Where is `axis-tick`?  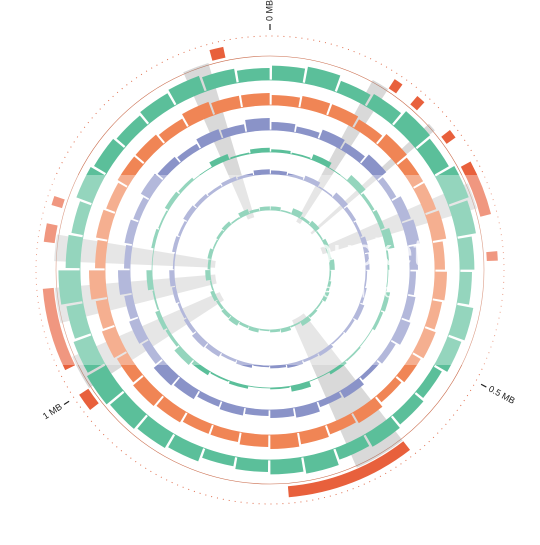 axis-tick is located at coordinates (66, 403).